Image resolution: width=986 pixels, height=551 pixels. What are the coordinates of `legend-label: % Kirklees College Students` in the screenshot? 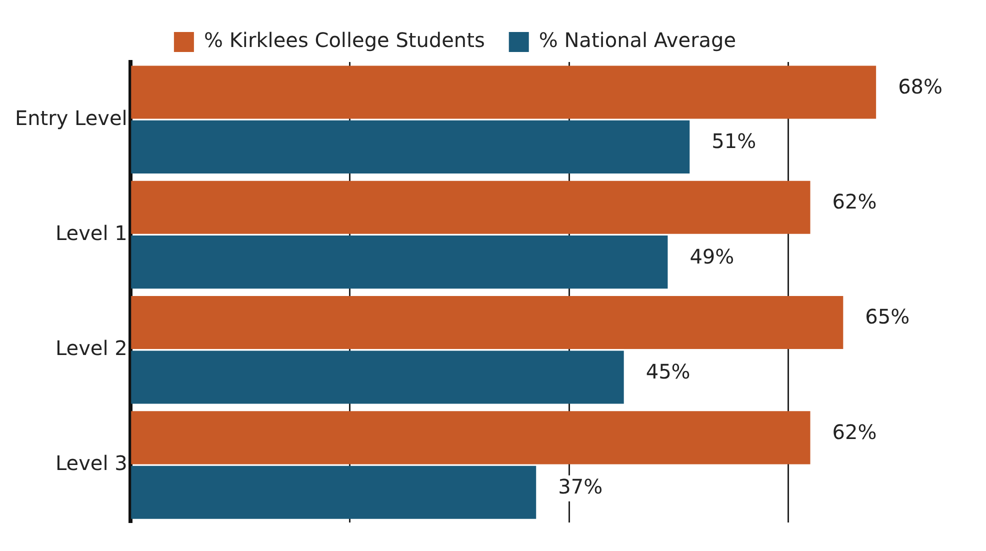 It's located at (344, 40).